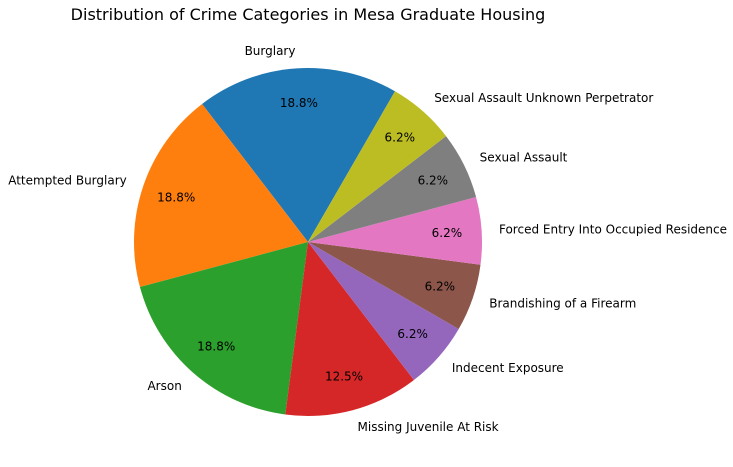 Image resolution: width=733 pixels, height=467 pixels. I want to click on pie-percent-label-7: 6.2%, so click(433, 180).